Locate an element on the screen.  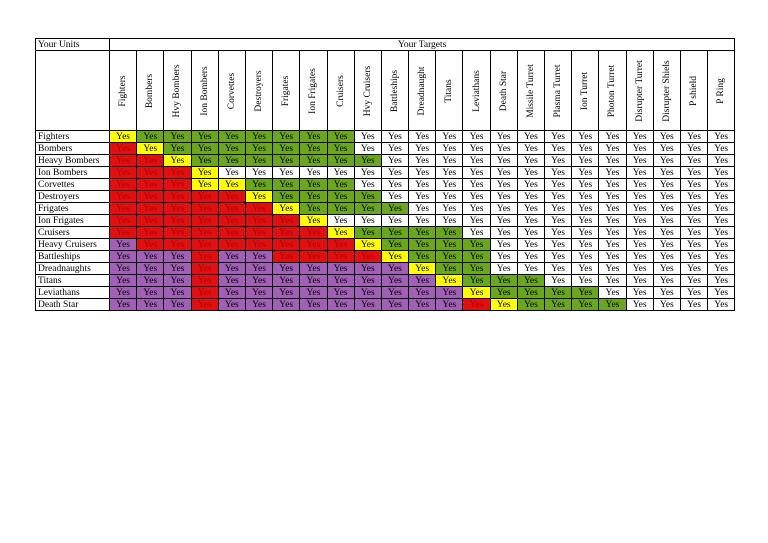
unit-label: Titans is located at coordinates (72, 280).